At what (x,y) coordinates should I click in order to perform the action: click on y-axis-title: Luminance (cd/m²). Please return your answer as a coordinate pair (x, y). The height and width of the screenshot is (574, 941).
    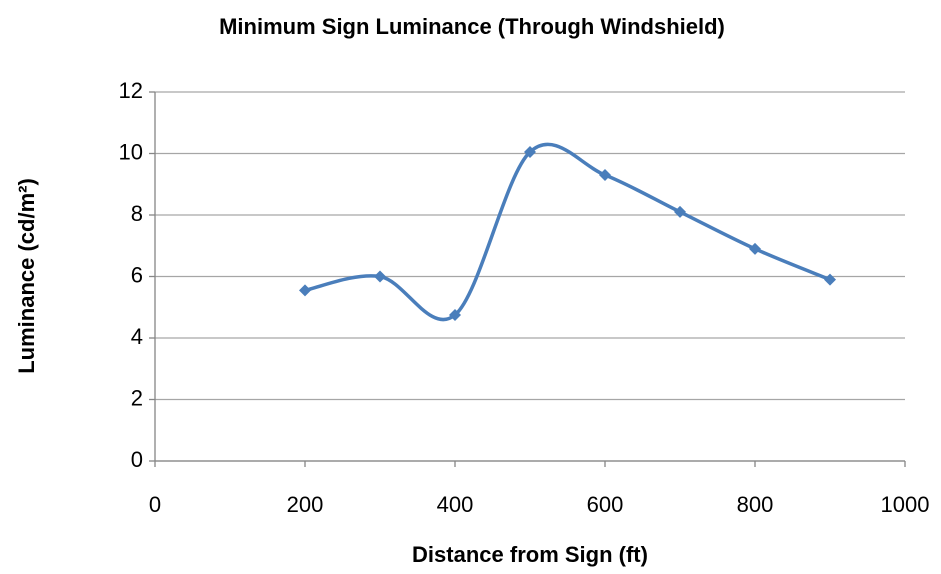
    Looking at the image, I should click on (26, 276).